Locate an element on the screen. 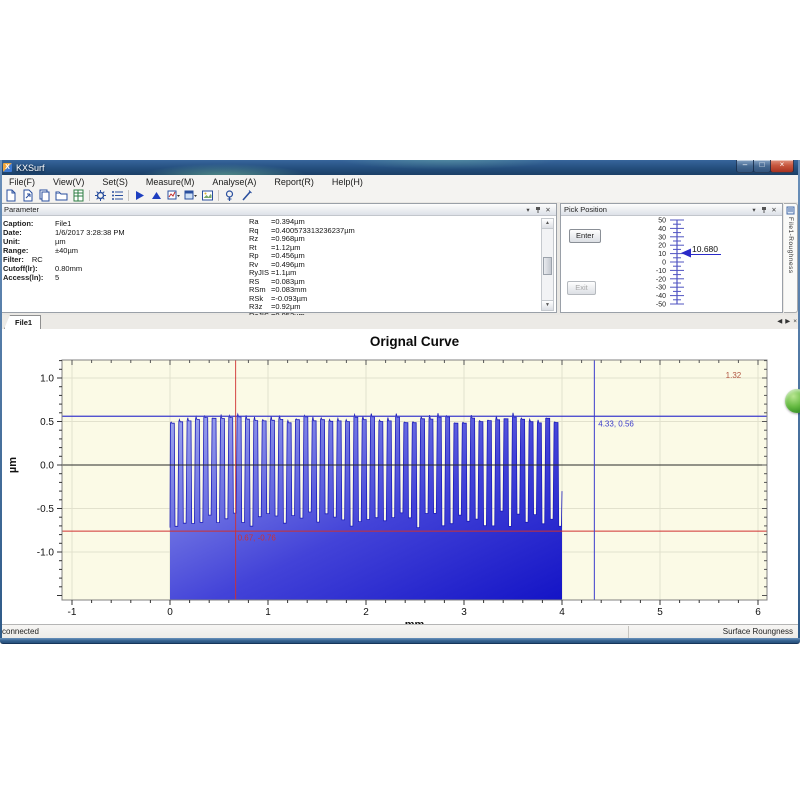  svg-text: 20 is located at coordinates (662, 246).